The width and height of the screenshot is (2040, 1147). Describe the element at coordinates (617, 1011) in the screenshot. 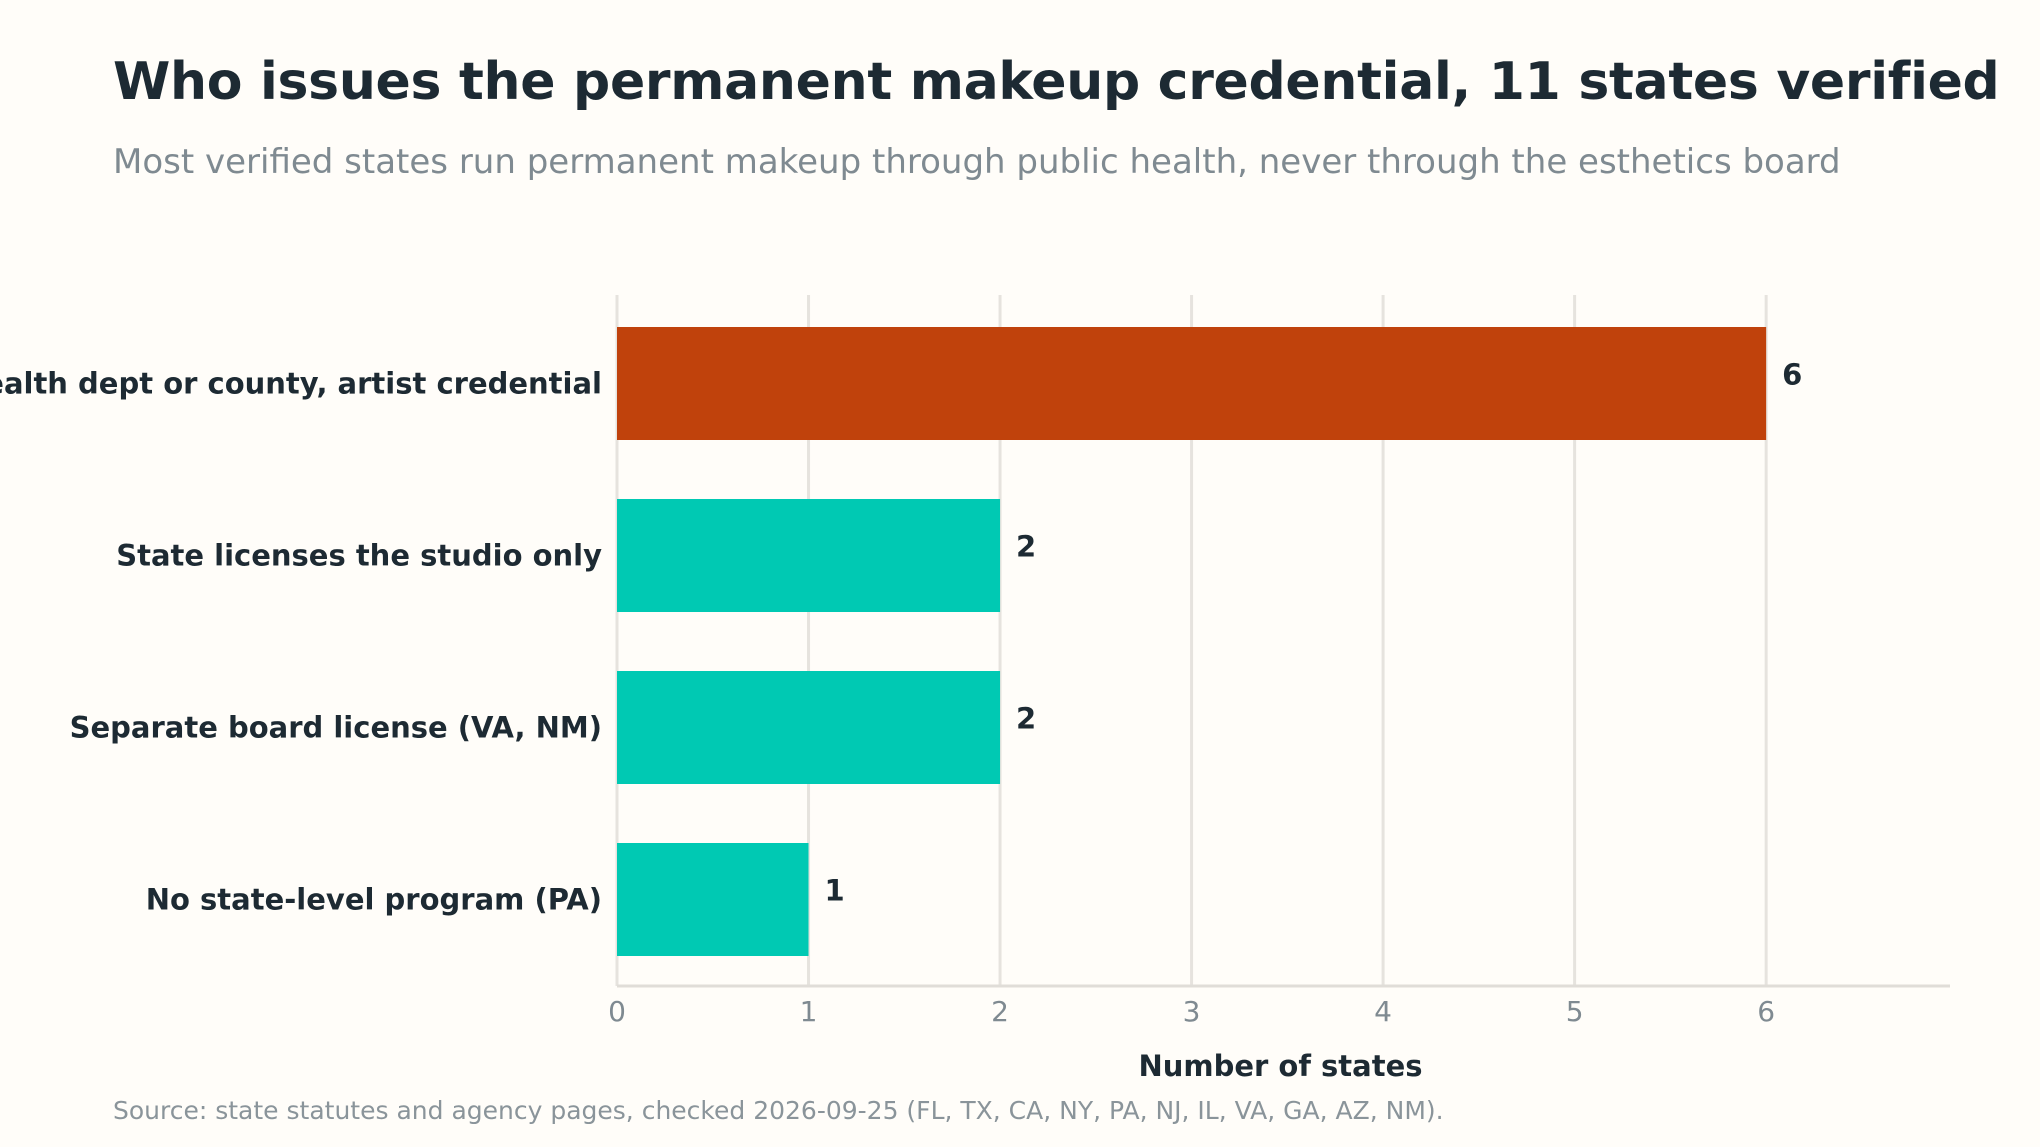

I see `x-tick-label: 0` at that location.